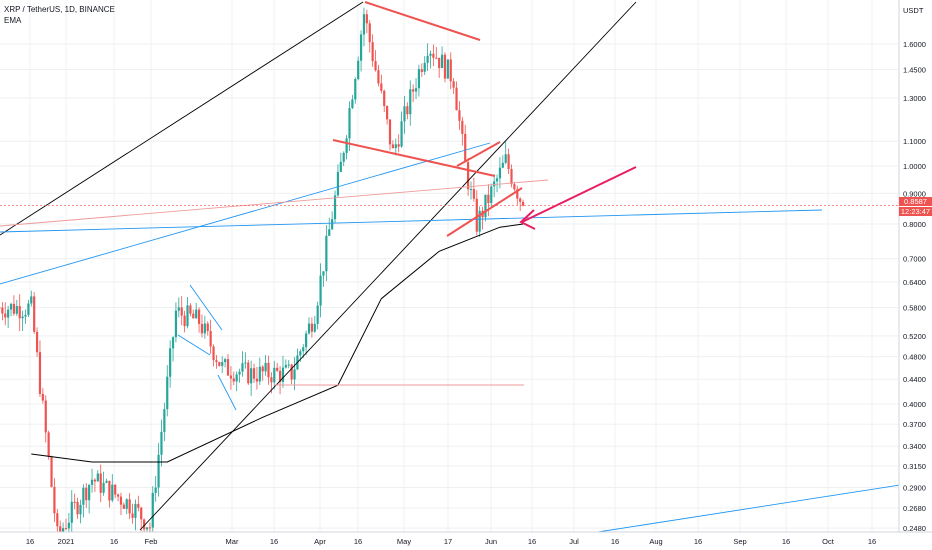 The height and width of the screenshot is (550, 932). What do you see at coordinates (915, 275) in the screenshot?
I see `price-axis-bg` at bounding box center [915, 275].